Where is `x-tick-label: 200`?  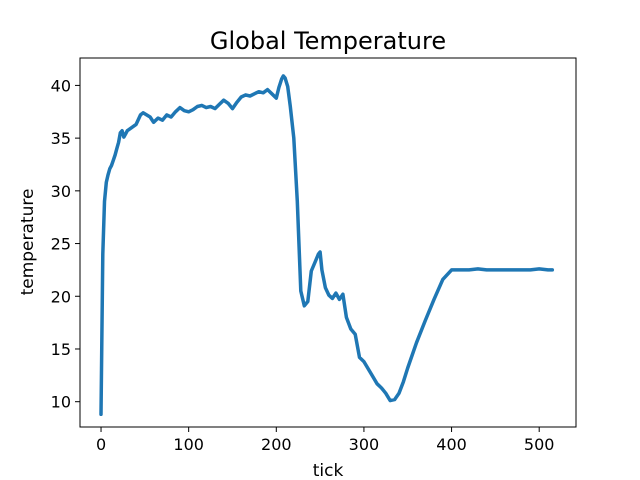
x-tick-label: 200 is located at coordinates (276, 444).